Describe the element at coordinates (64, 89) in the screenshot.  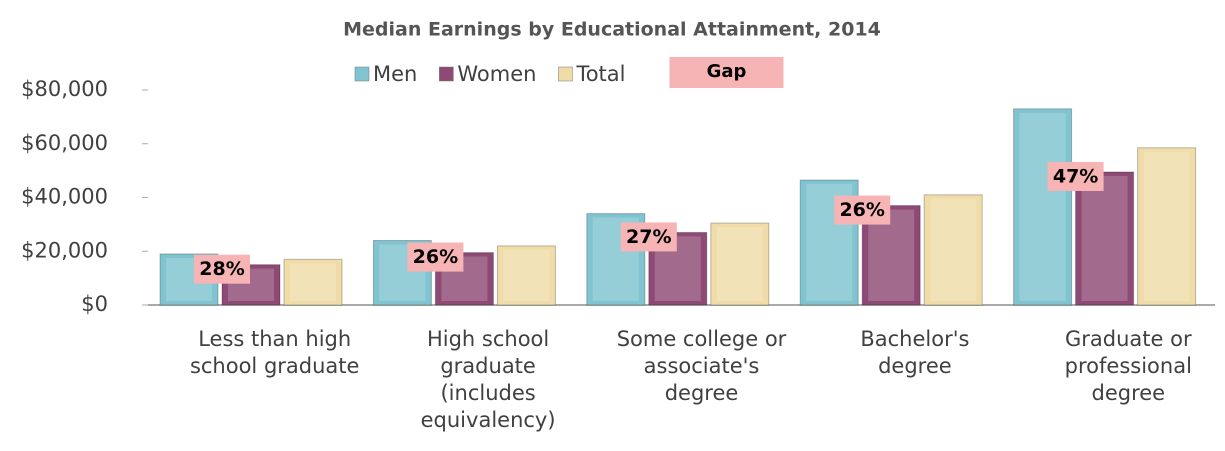
I see `y-tick-label: $80,000` at that location.